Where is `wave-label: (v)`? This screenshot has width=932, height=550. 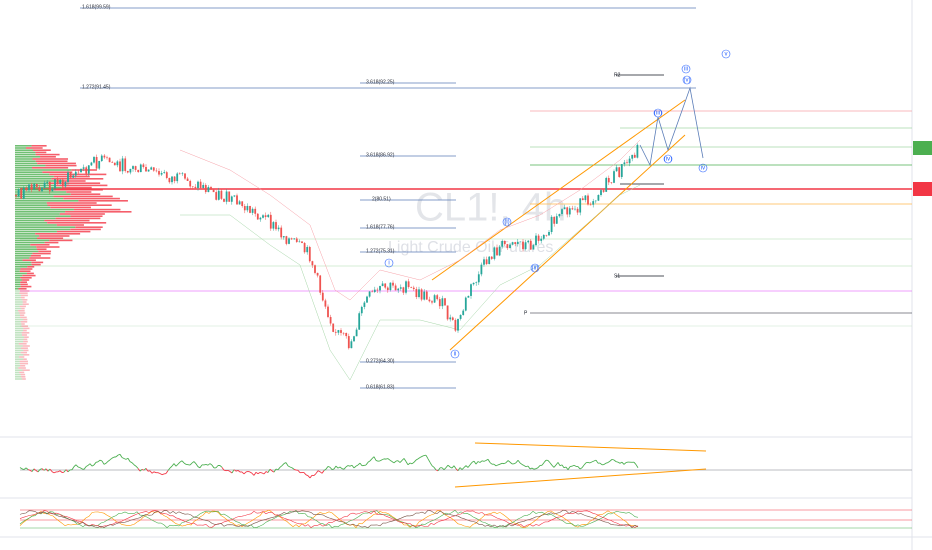
wave-label: (v) is located at coordinates (687, 81).